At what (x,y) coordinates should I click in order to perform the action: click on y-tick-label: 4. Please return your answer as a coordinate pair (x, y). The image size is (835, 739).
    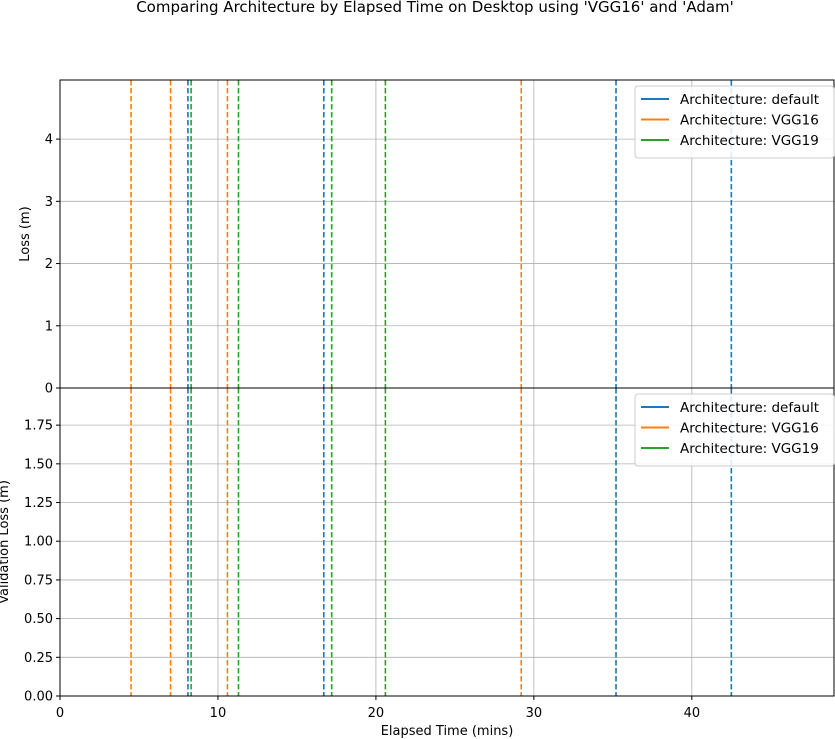
    Looking at the image, I should click on (49, 140).